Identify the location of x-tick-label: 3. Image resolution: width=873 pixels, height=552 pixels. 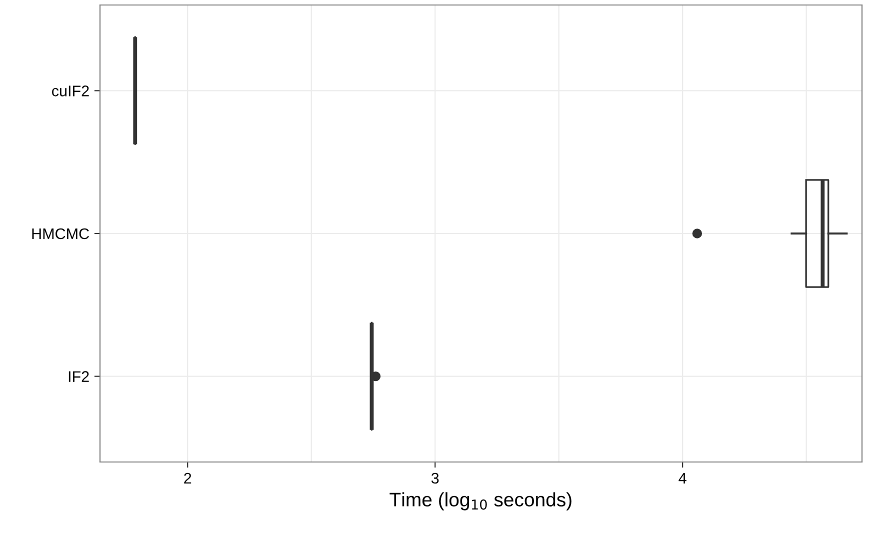
(435, 478).